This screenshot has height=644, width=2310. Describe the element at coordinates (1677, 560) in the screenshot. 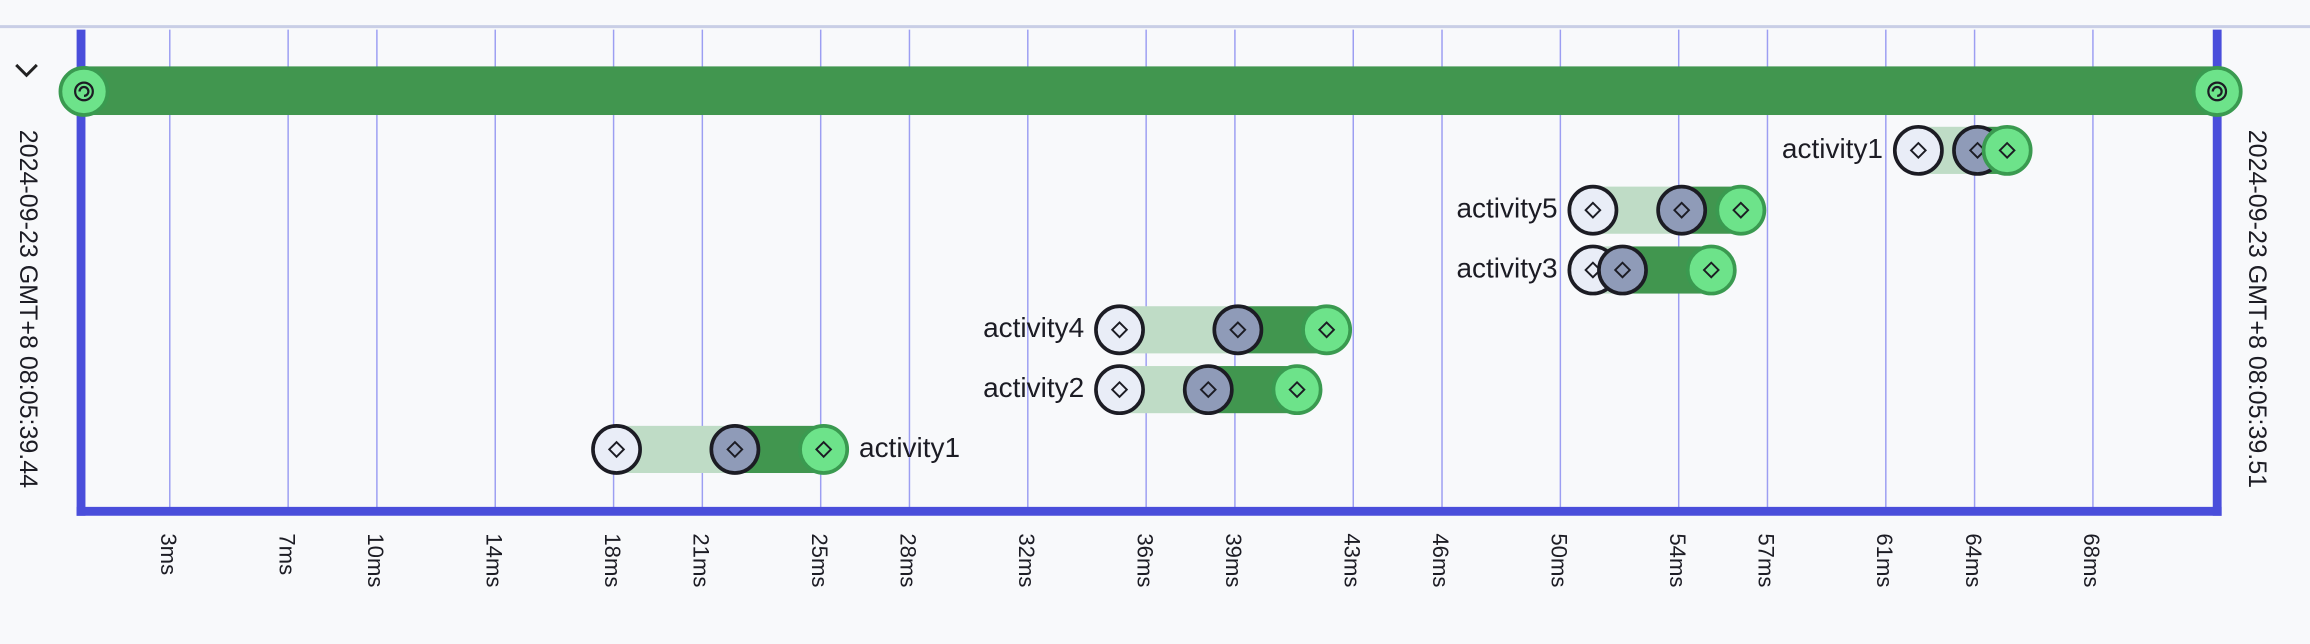

I see `x-tick-label: 54ms` at that location.